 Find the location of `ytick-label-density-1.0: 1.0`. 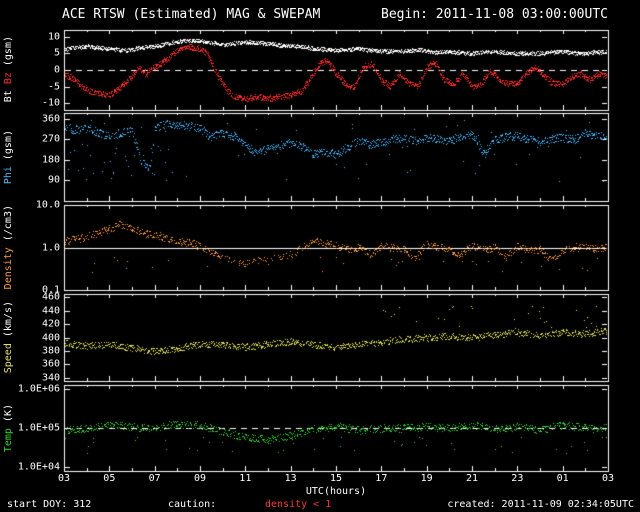

ytick-label-density-1.0: 1.0 is located at coordinates (50, 247).